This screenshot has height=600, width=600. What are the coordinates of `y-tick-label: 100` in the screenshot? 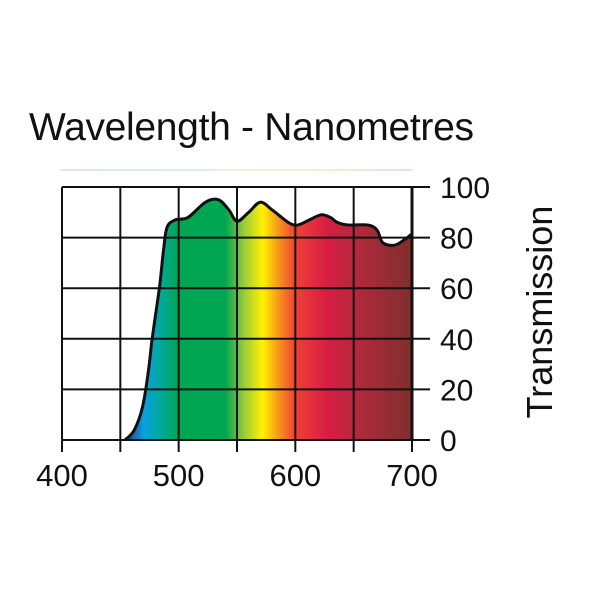 It's located at (465, 188).